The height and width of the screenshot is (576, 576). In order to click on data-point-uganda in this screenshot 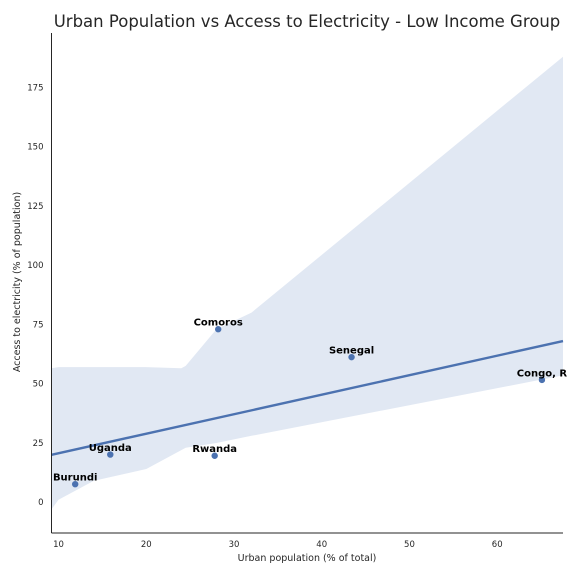, I will do `click(110, 454)`.